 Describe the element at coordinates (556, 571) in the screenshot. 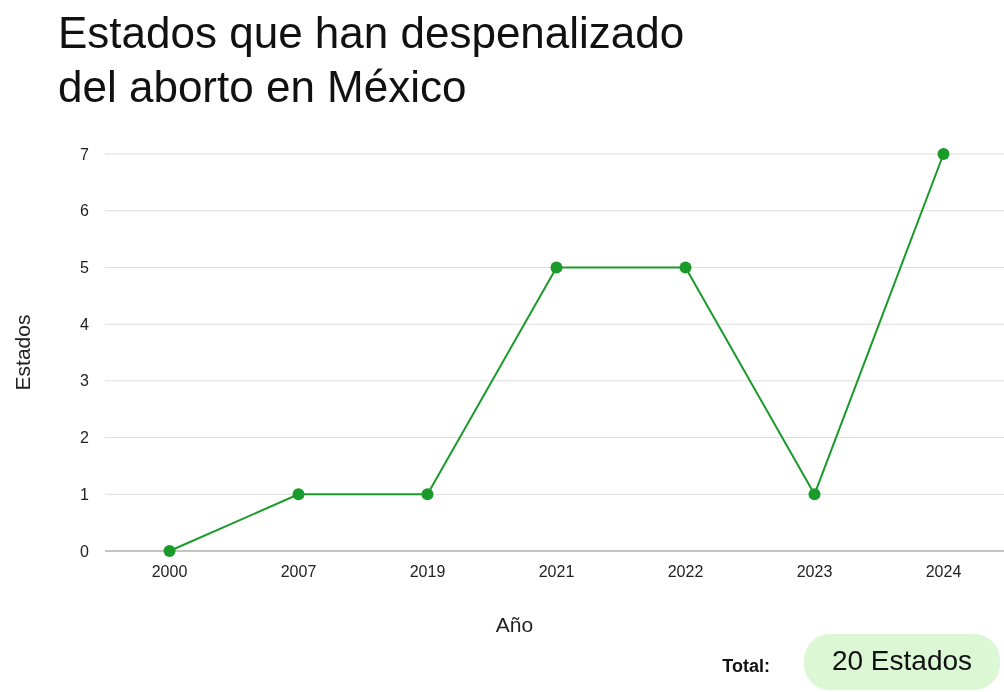

I see `x-tick-label: 2021` at that location.